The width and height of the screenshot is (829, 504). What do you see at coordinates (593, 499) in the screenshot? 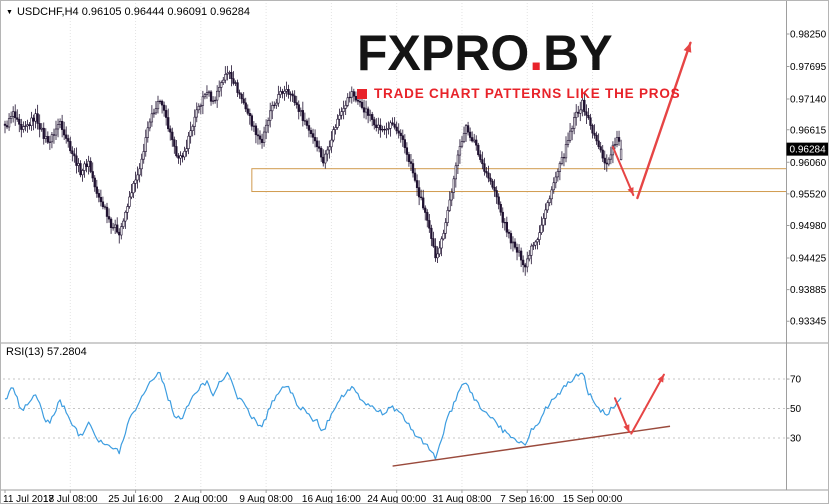
I see `svg-text: 15 Sep 00:00` at bounding box center [593, 499].